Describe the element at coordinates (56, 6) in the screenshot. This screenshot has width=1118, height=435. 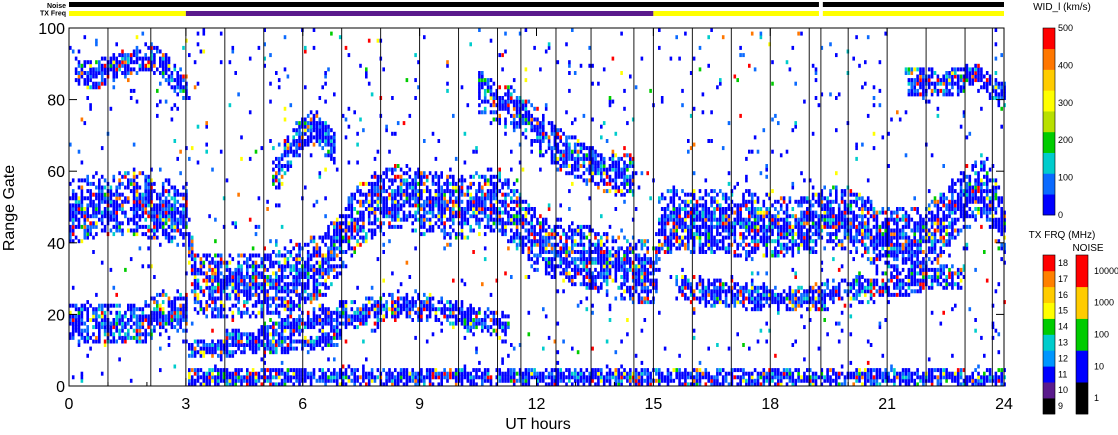
I see `noise-bar-label: Noise` at that location.